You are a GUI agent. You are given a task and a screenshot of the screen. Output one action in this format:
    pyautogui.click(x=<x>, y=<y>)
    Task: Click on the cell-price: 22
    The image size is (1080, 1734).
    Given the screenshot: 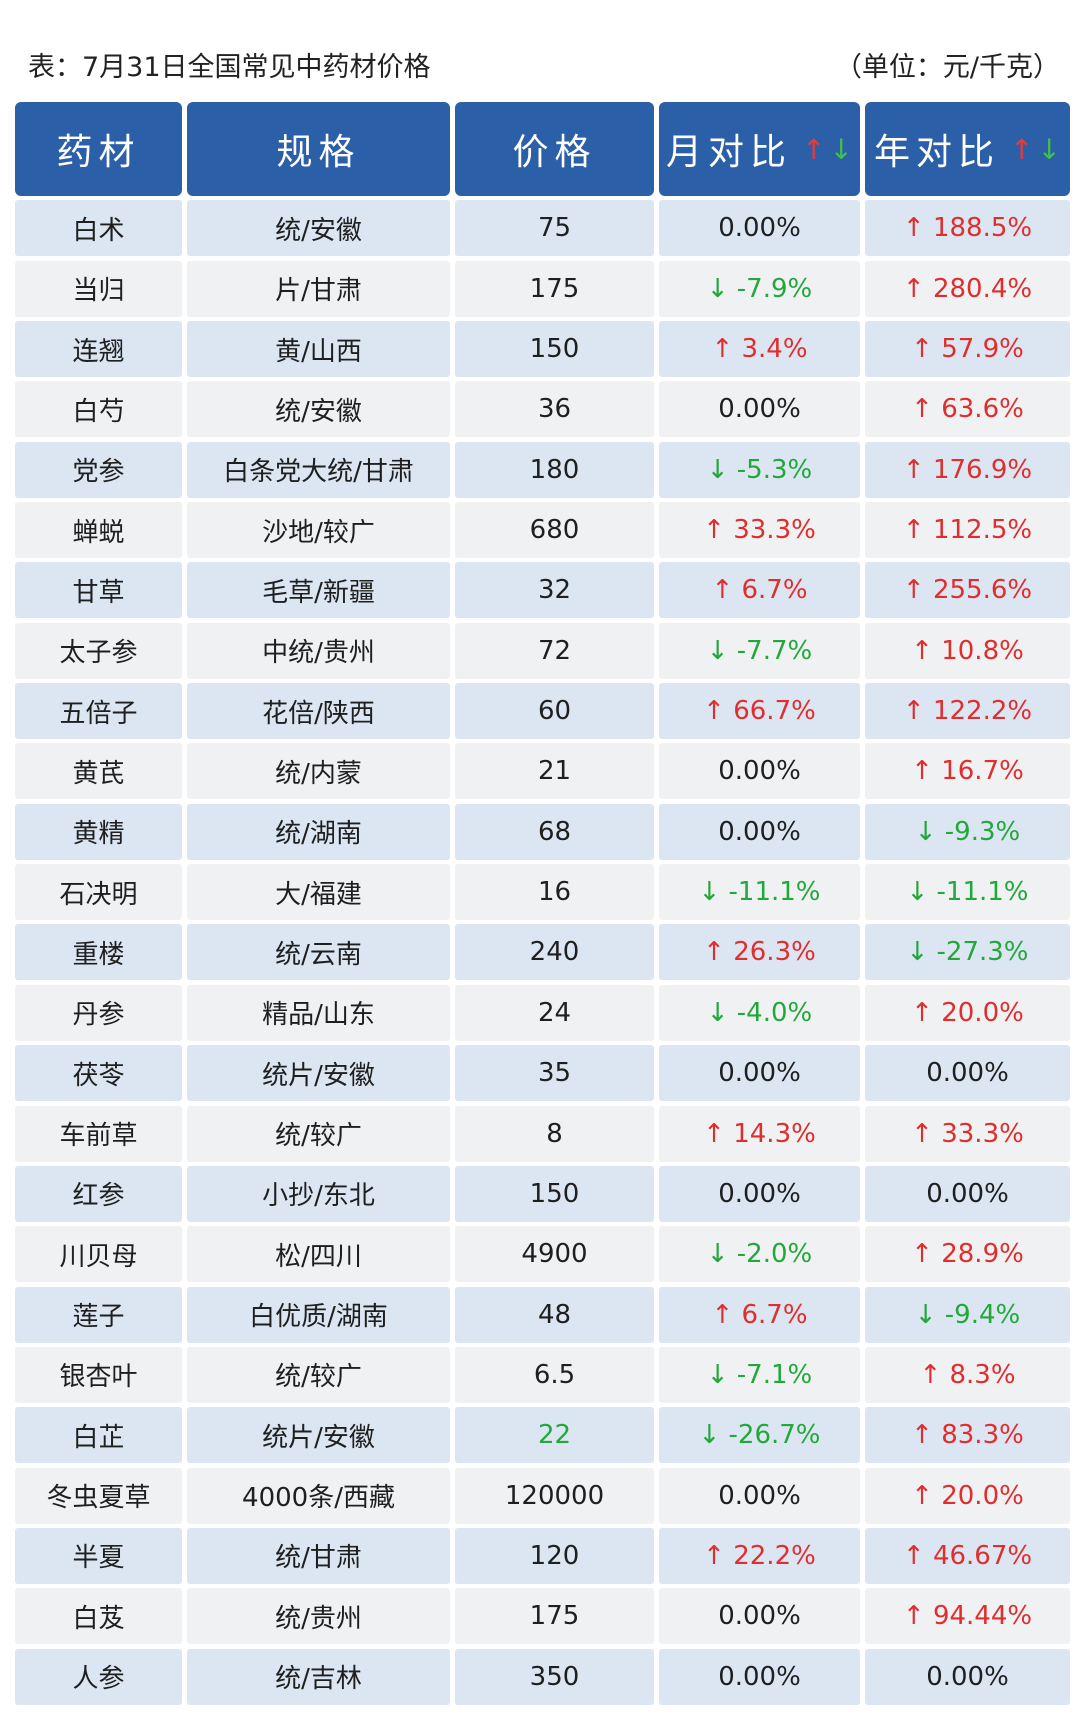 What is the action you would take?
    pyautogui.click(x=554, y=1435)
    